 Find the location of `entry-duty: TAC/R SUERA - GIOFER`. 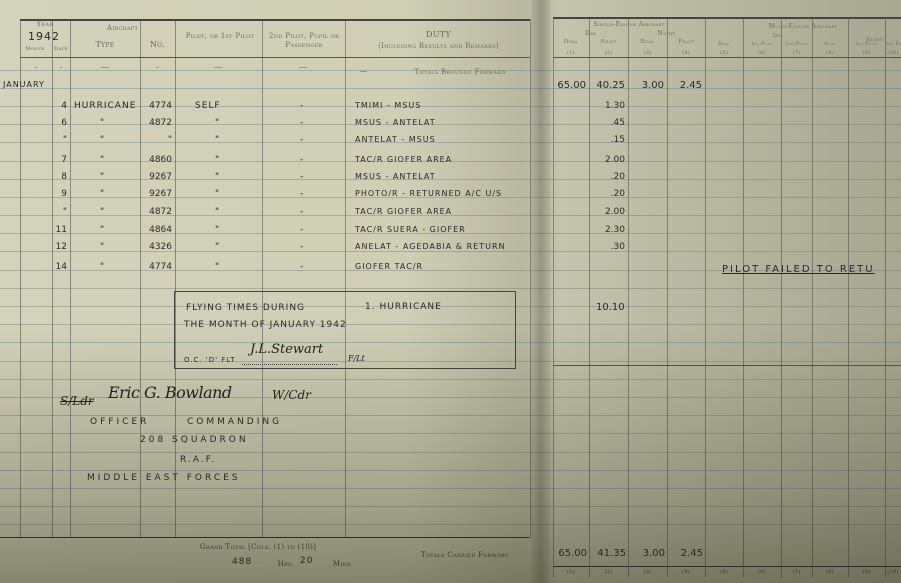

entry-duty: TAC/R SUERA - GIOFER is located at coordinates (410, 229).